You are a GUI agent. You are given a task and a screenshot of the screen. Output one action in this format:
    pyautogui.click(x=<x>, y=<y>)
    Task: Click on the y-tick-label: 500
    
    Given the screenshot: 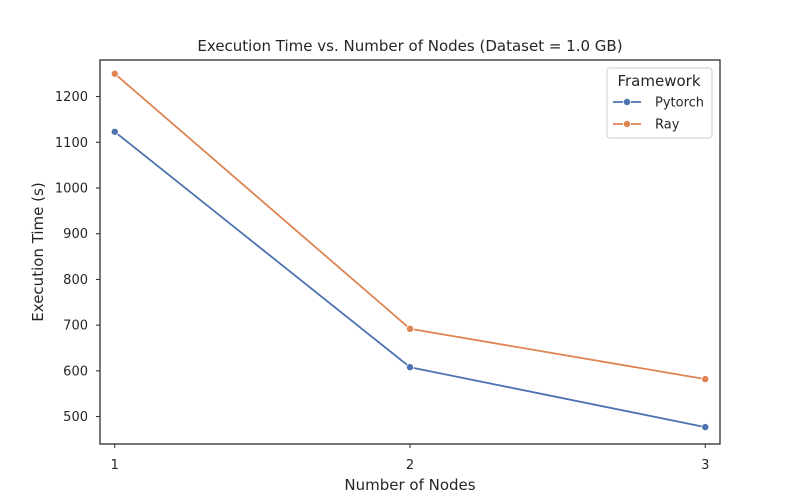 What is the action you would take?
    pyautogui.click(x=75, y=417)
    